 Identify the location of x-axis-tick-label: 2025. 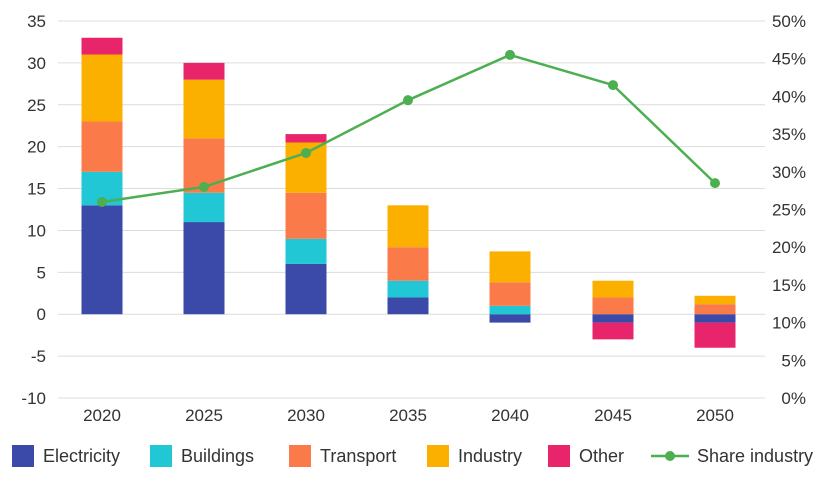
(204, 415).